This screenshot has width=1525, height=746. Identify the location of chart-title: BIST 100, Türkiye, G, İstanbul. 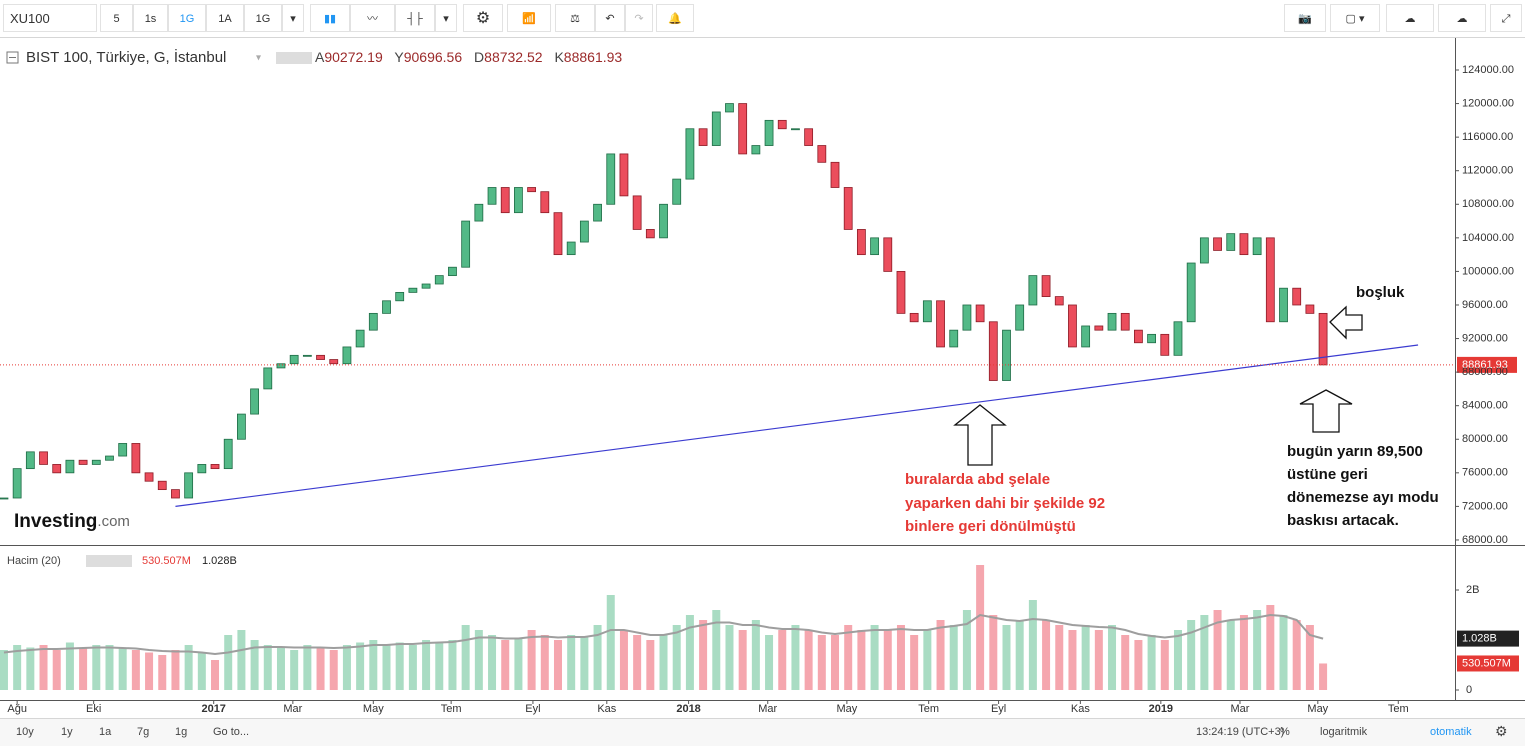
(126, 57).